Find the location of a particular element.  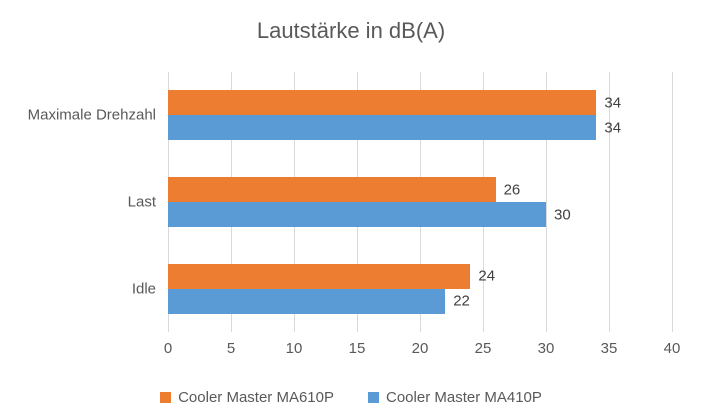

x-tick-label-20: 20 is located at coordinates (420, 348).